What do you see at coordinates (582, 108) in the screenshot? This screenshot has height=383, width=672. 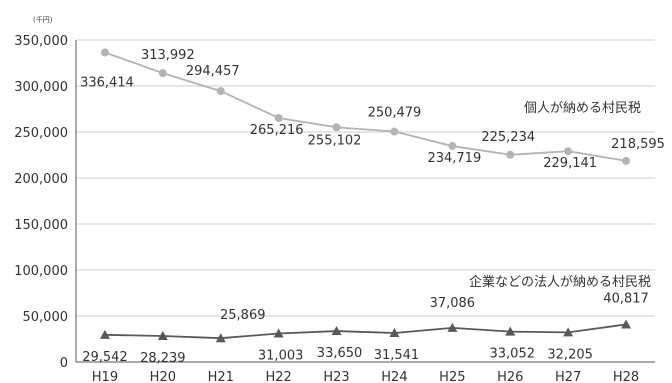 I see `series-label-individual: 個人が納める村民税` at bounding box center [582, 108].